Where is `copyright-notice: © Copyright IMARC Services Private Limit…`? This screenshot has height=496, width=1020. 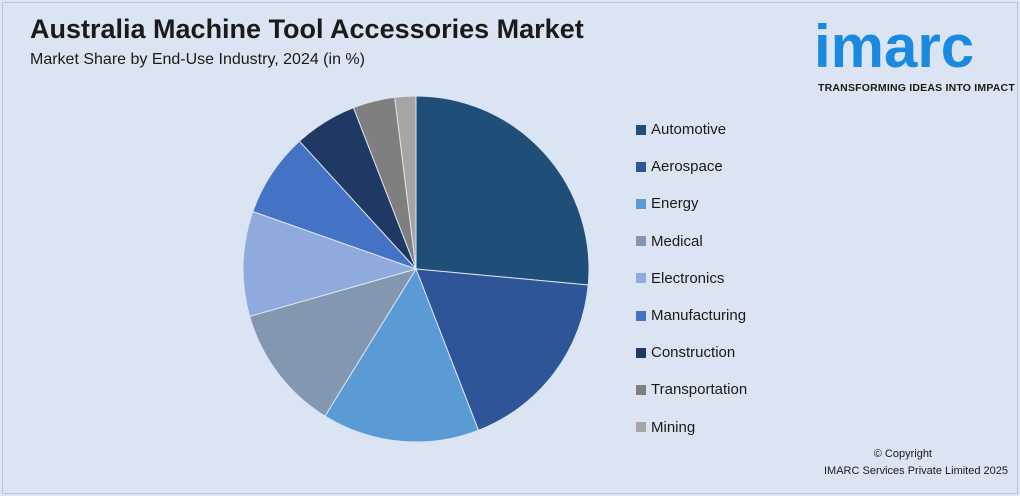 copyright-notice: © Copyright IMARC Services Private Limit… is located at coordinates (916, 463).